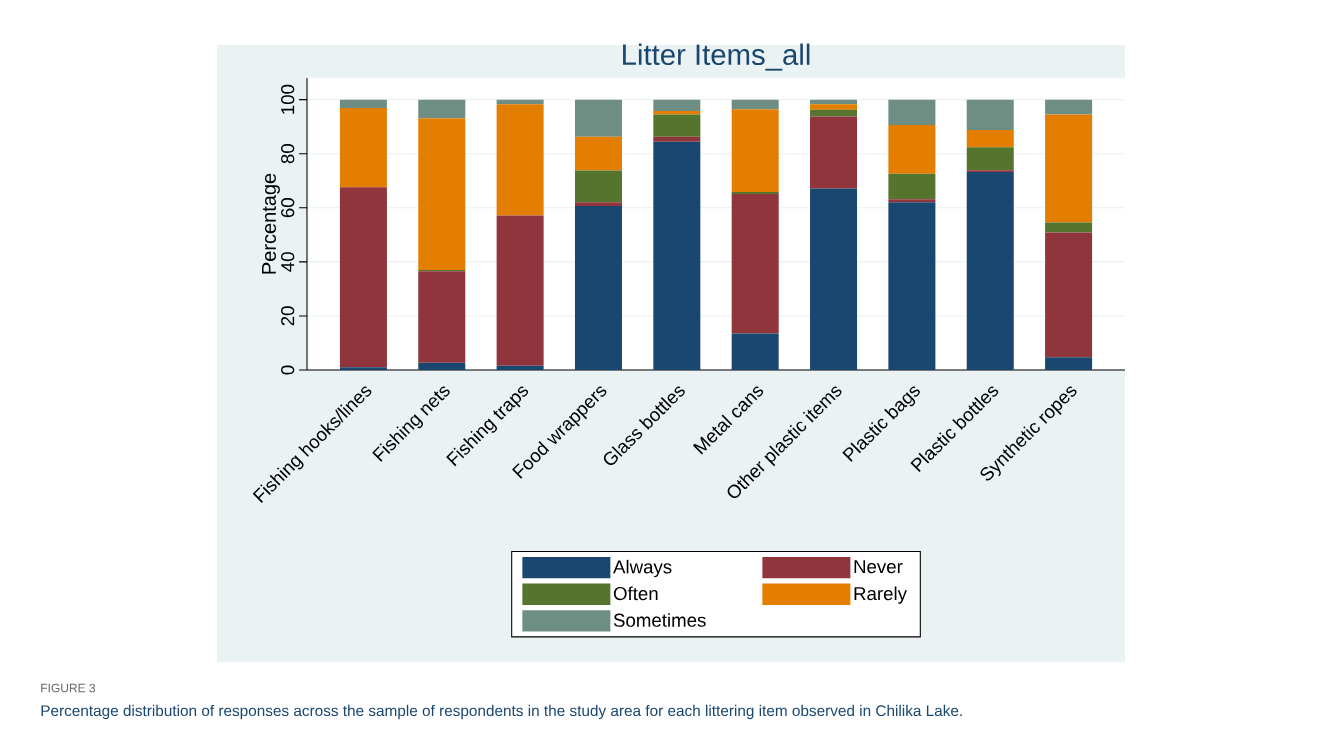 This screenshot has width=1322, height=744. I want to click on y-axis-title: Percentage, so click(271, 223).